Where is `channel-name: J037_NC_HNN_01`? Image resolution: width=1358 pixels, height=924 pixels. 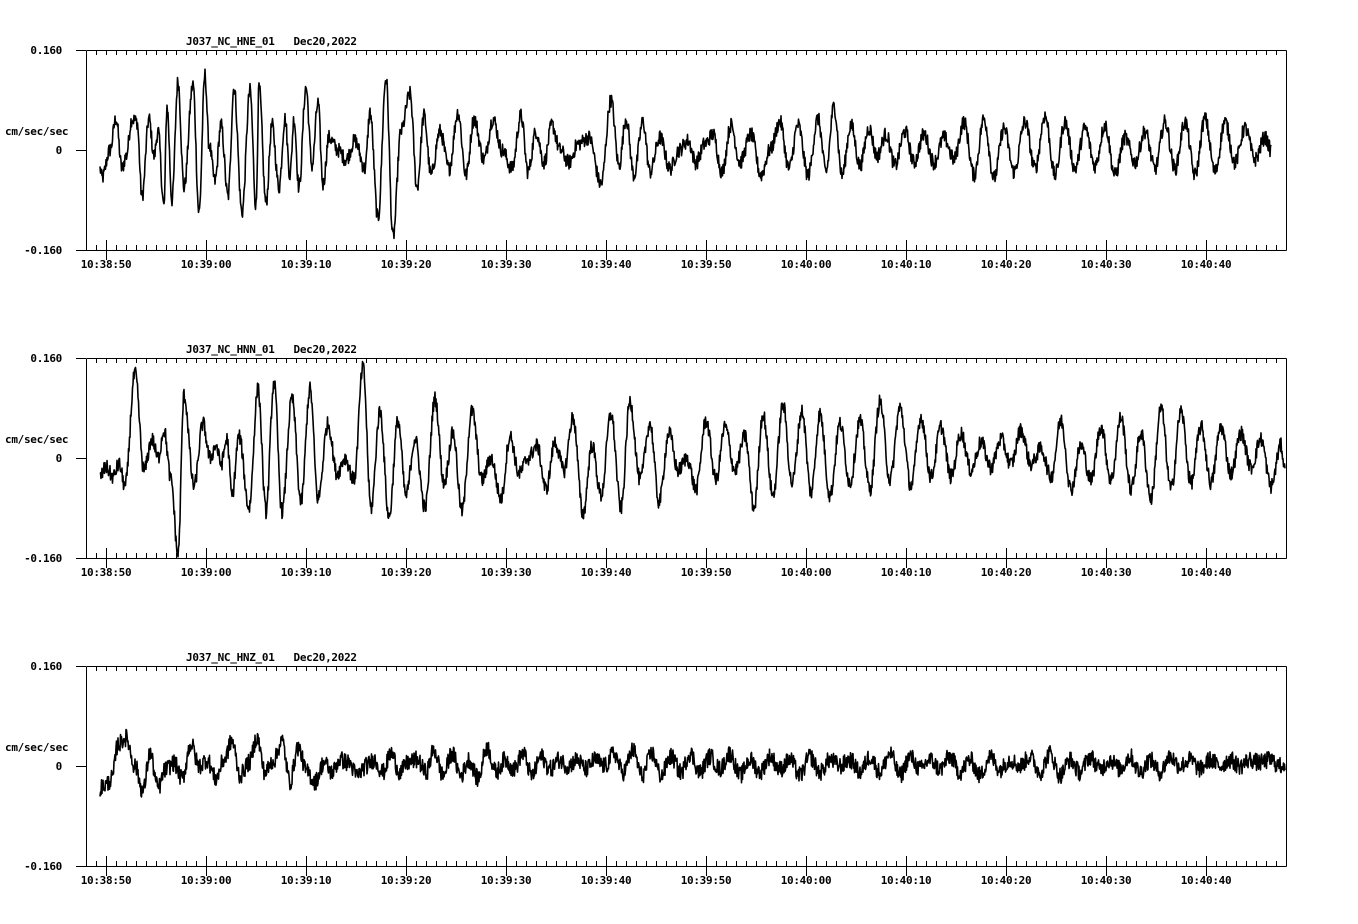 channel-name: J037_NC_HNN_01 is located at coordinates (230, 349).